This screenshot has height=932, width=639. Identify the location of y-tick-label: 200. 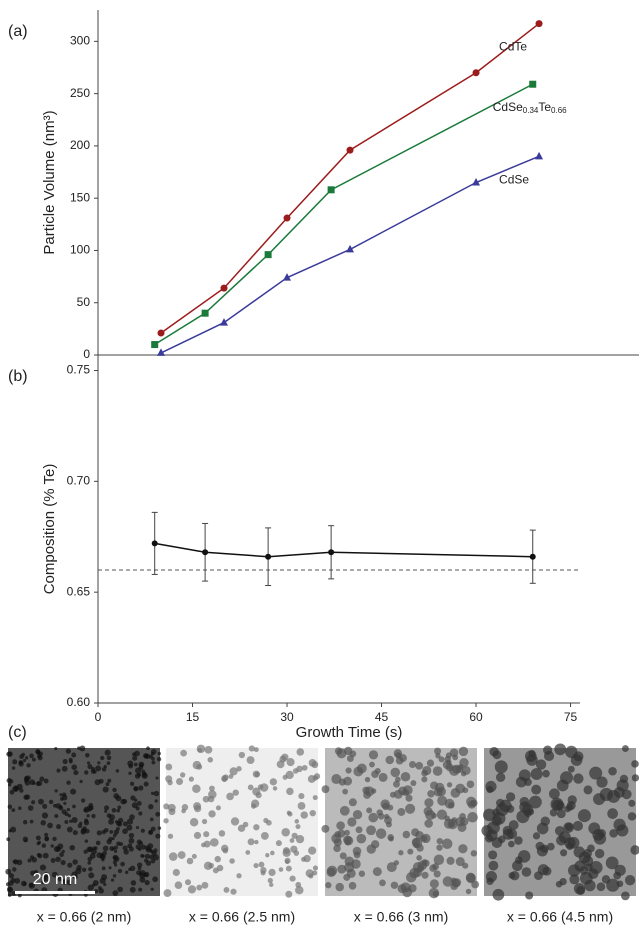
(80, 145).